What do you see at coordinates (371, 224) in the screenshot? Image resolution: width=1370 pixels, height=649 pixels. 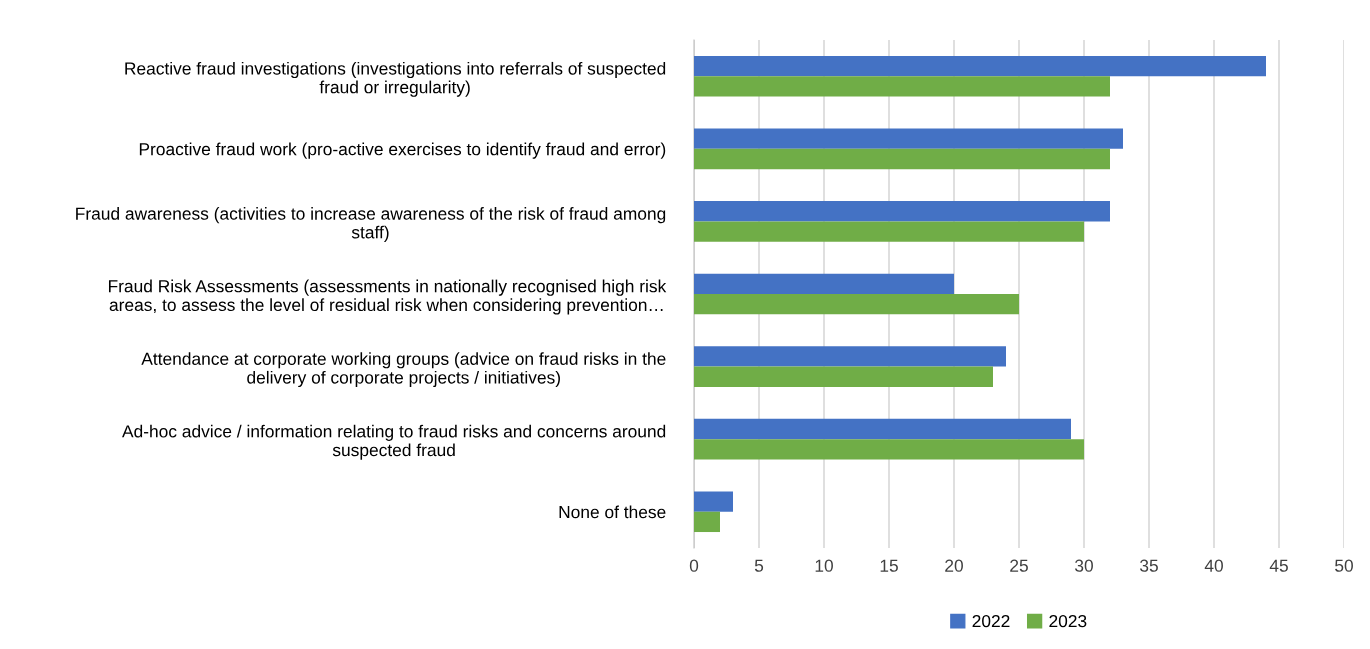 I see `y-tick-label: Fraud awareness (activities to increase awareness of the risk of fraud among staff)` at bounding box center [371, 224].